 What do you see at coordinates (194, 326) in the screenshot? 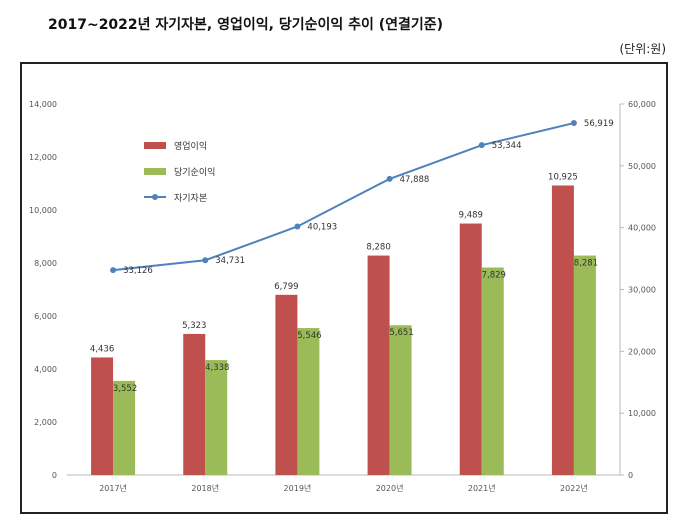
I see `label-operating-profit: 5,323` at bounding box center [194, 326].